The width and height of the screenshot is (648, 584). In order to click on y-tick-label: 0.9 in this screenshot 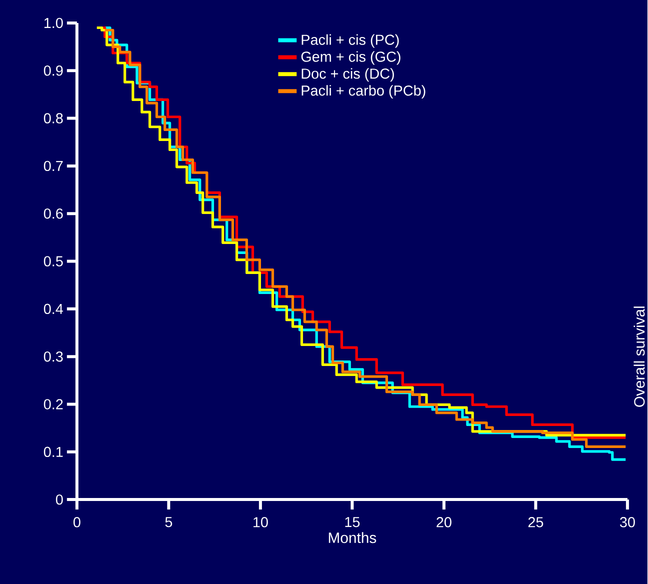, I will do `click(53, 70)`.